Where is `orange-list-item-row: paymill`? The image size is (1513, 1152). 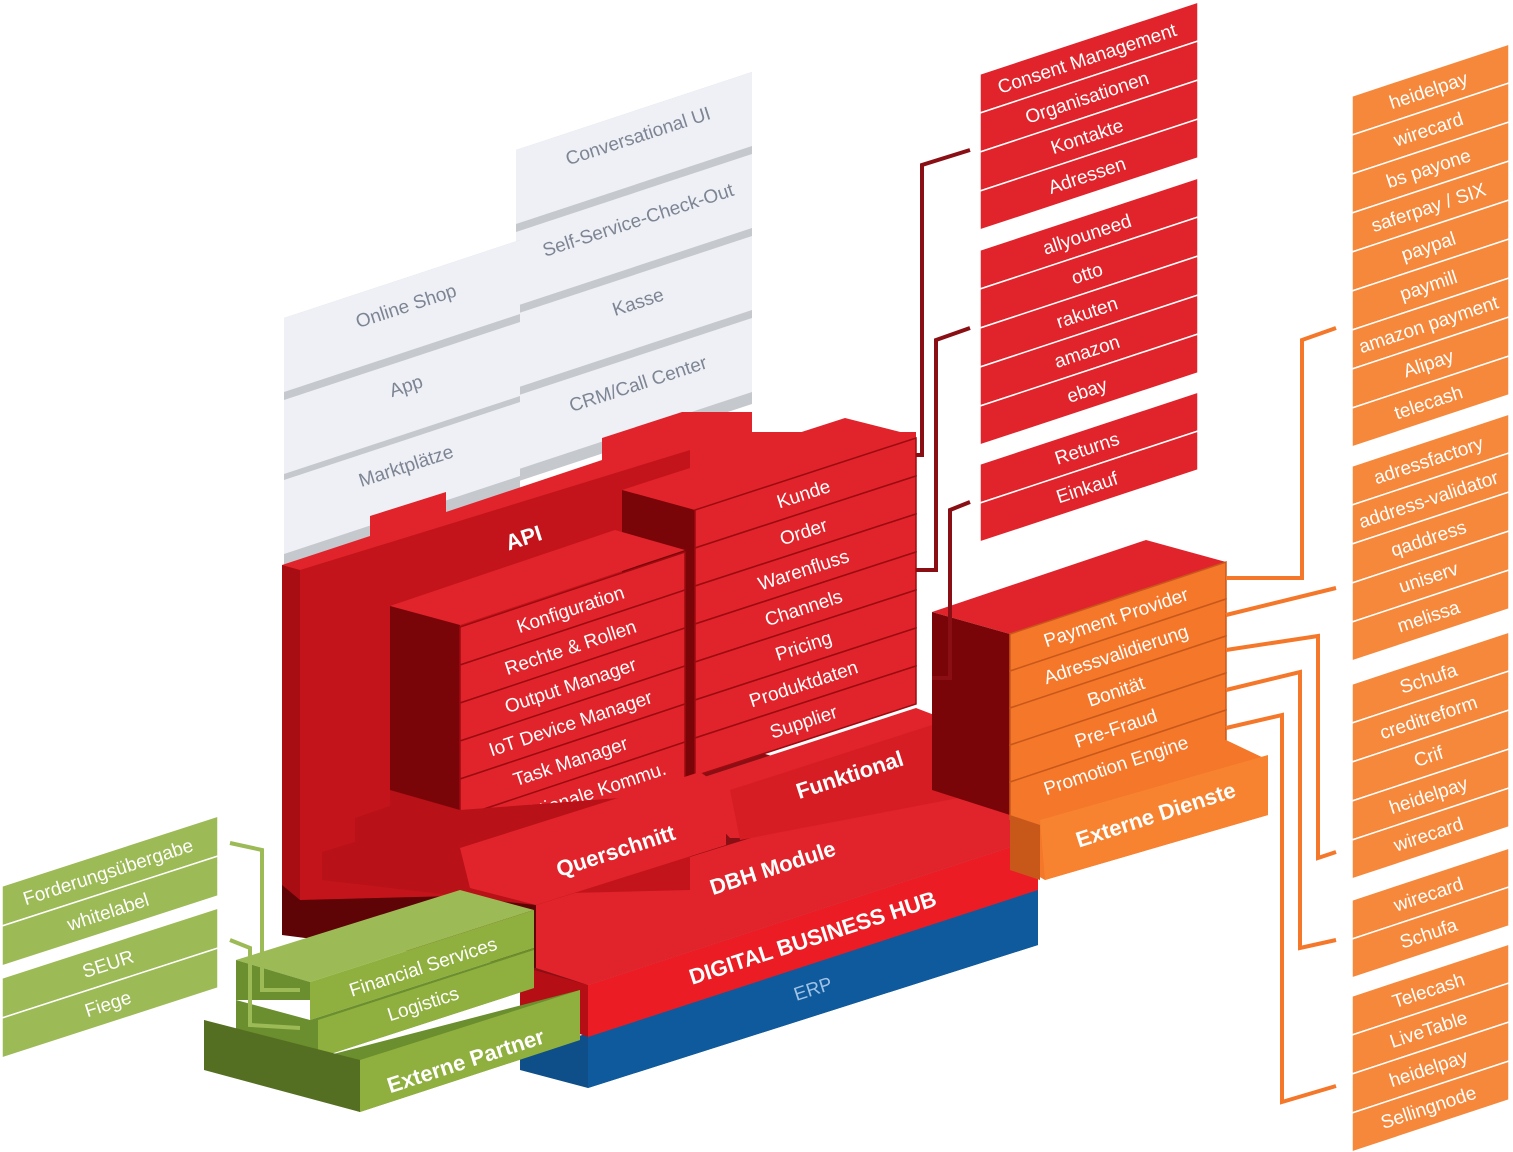 orange-list-item-row: paymill is located at coordinates (1430, 284).